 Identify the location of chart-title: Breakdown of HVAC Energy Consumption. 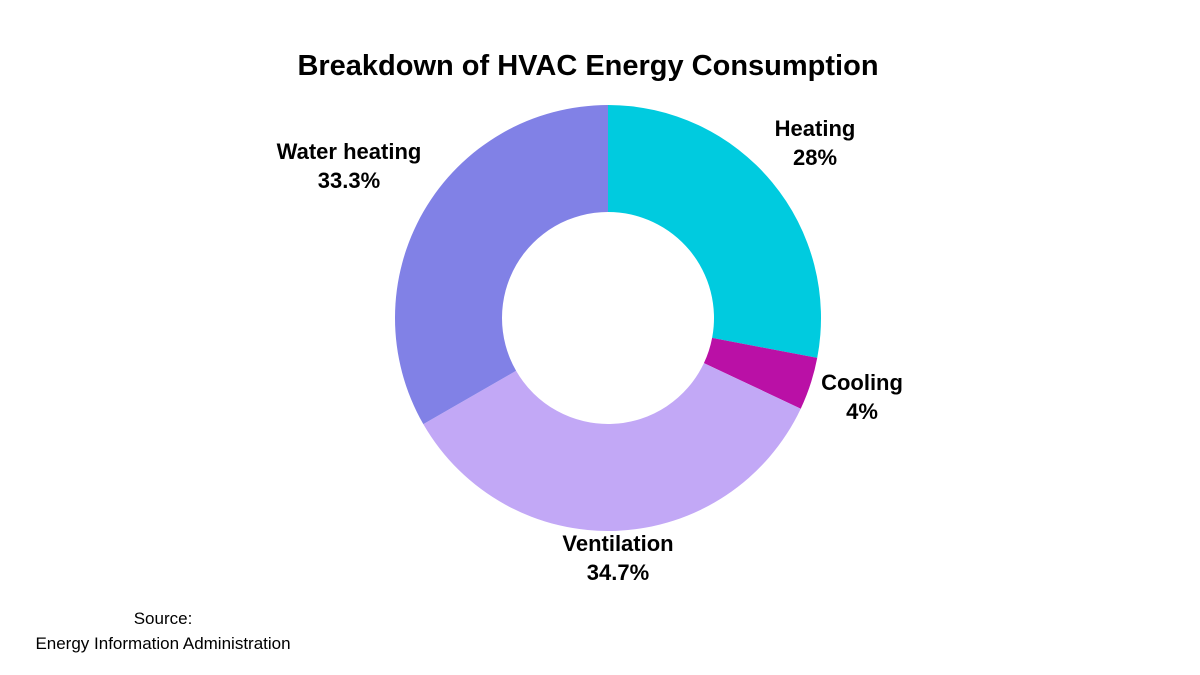
(588, 66).